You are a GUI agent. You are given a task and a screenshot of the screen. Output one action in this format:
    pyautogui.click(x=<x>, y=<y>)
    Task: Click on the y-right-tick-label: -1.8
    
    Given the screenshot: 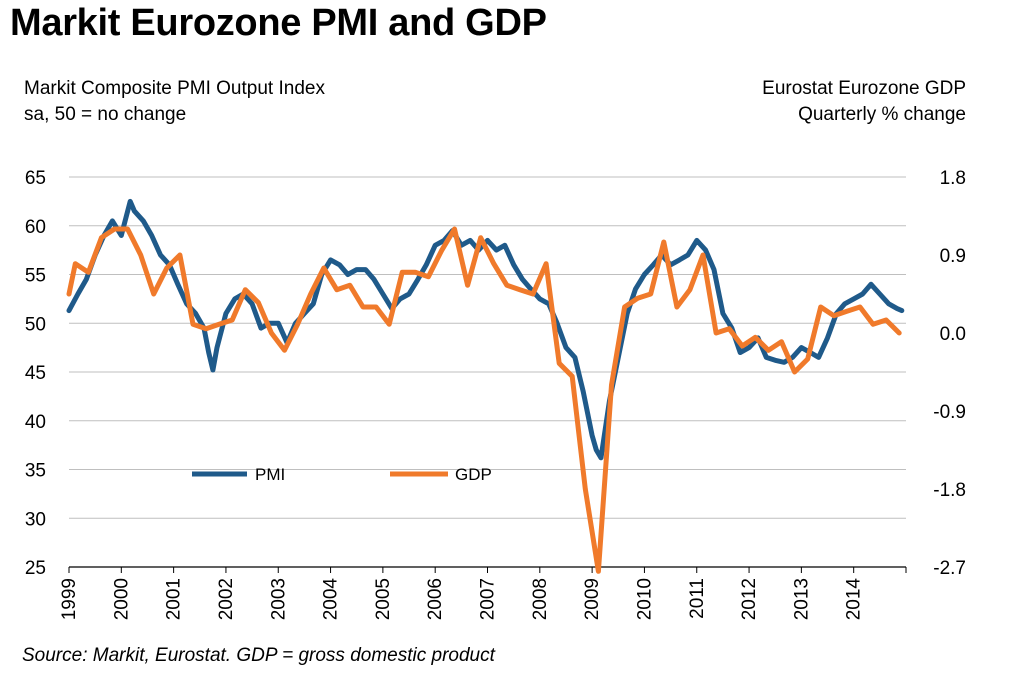 What is the action you would take?
    pyautogui.click(x=949, y=490)
    